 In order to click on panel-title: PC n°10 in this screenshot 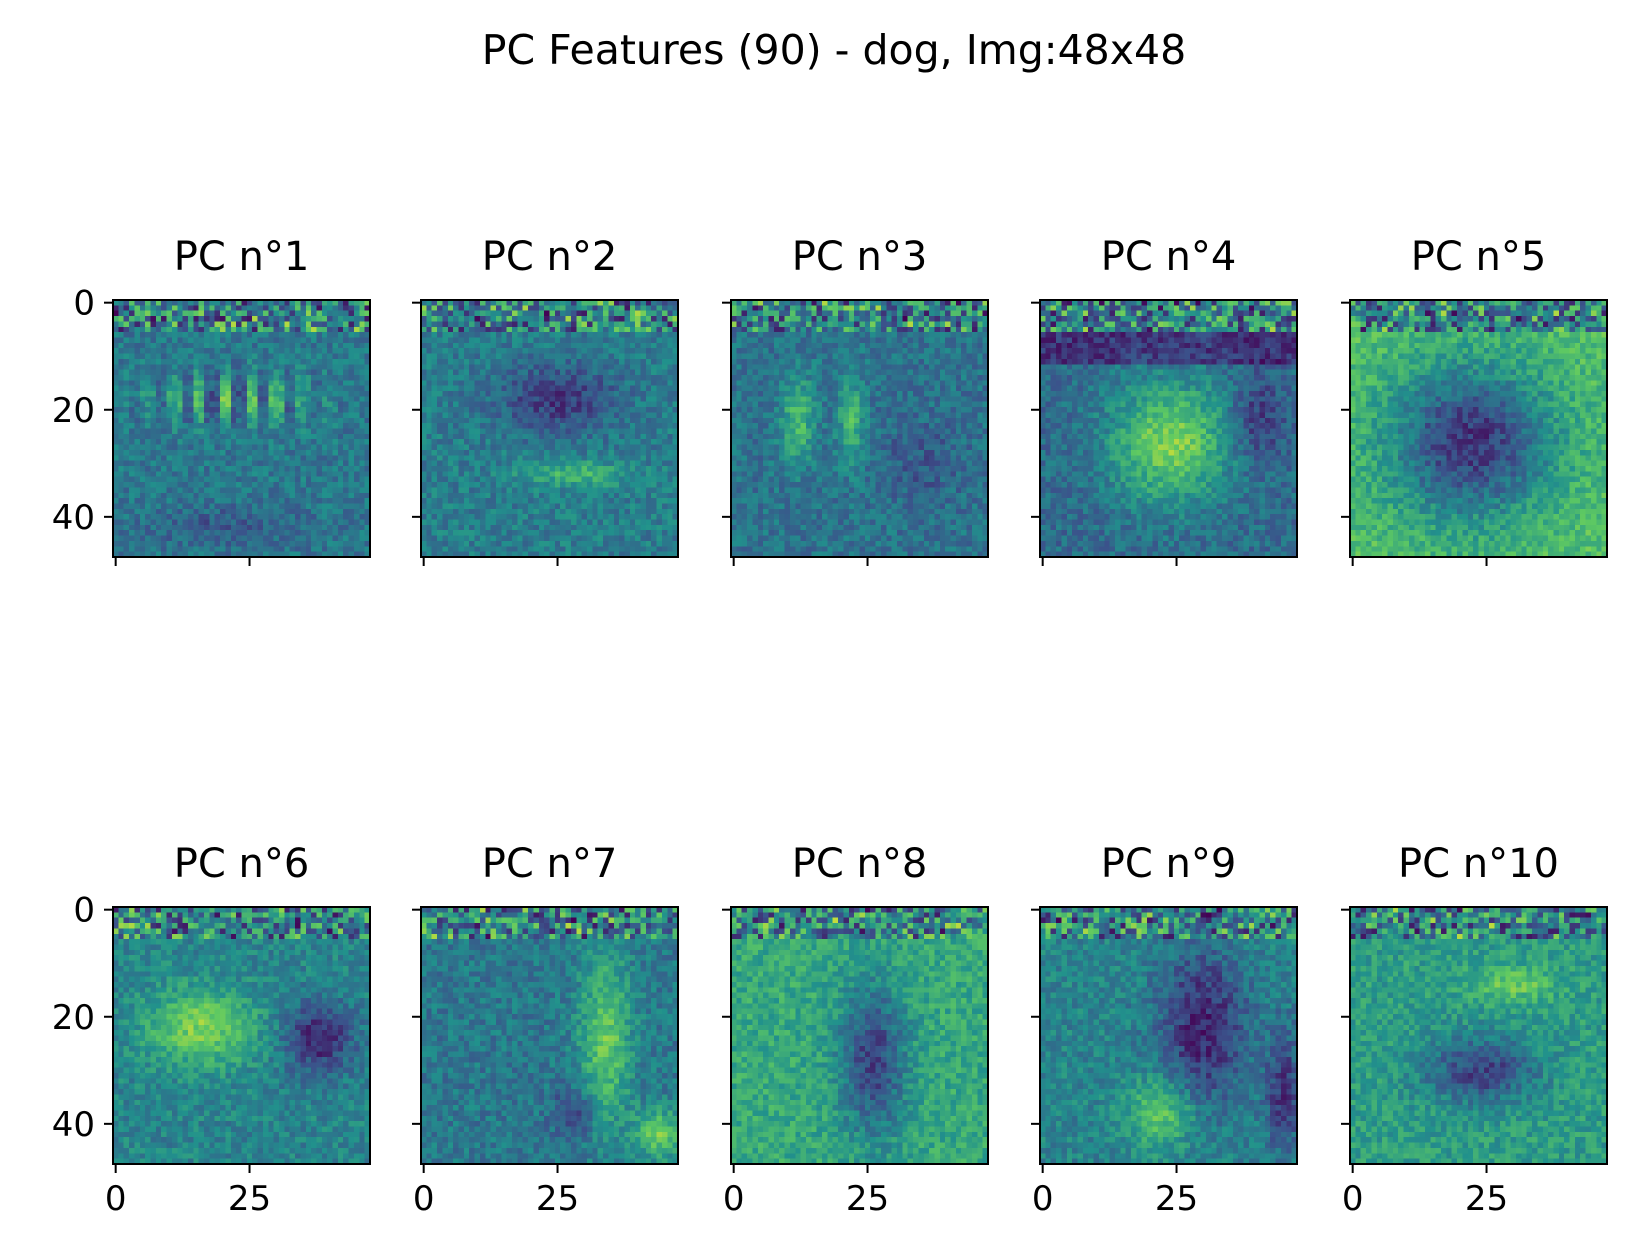, I will do `click(1478, 864)`.